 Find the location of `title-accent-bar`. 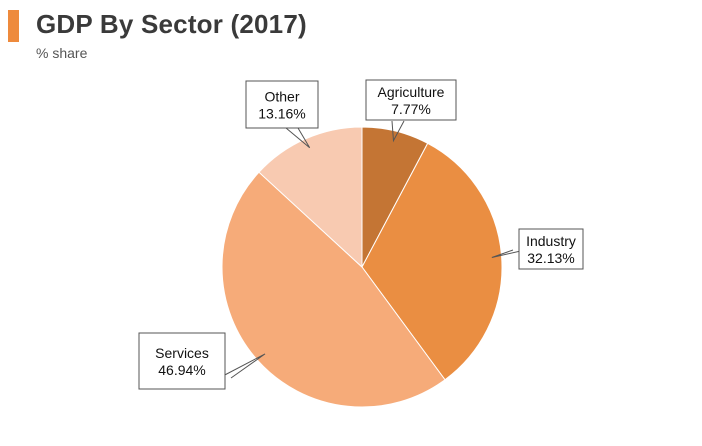

title-accent-bar is located at coordinates (13, 26).